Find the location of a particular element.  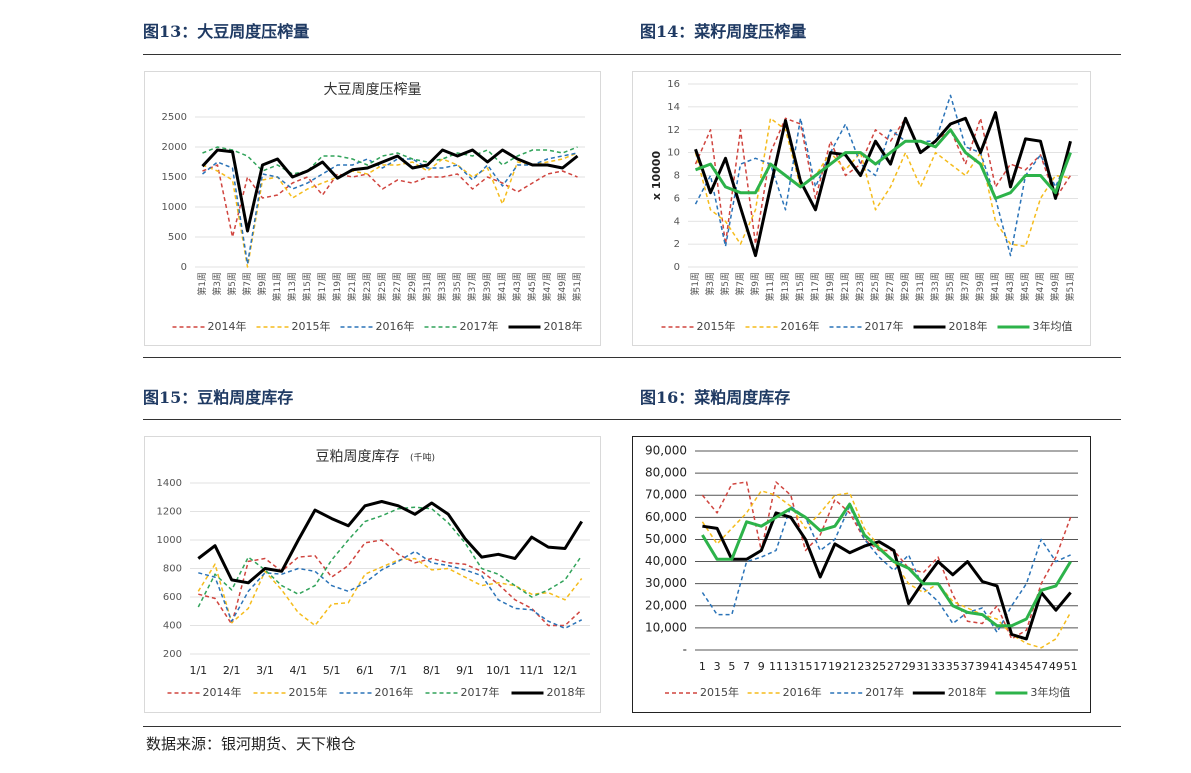

x-tick-label: 33 is located at coordinates (938, 666).